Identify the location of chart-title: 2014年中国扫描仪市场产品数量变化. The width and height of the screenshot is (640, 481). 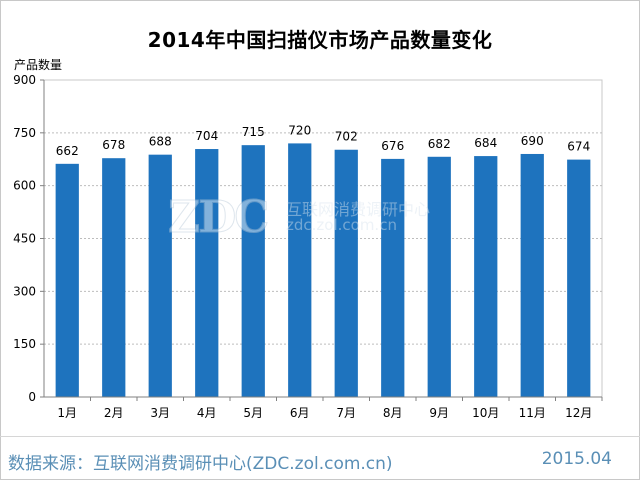
(320, 40).